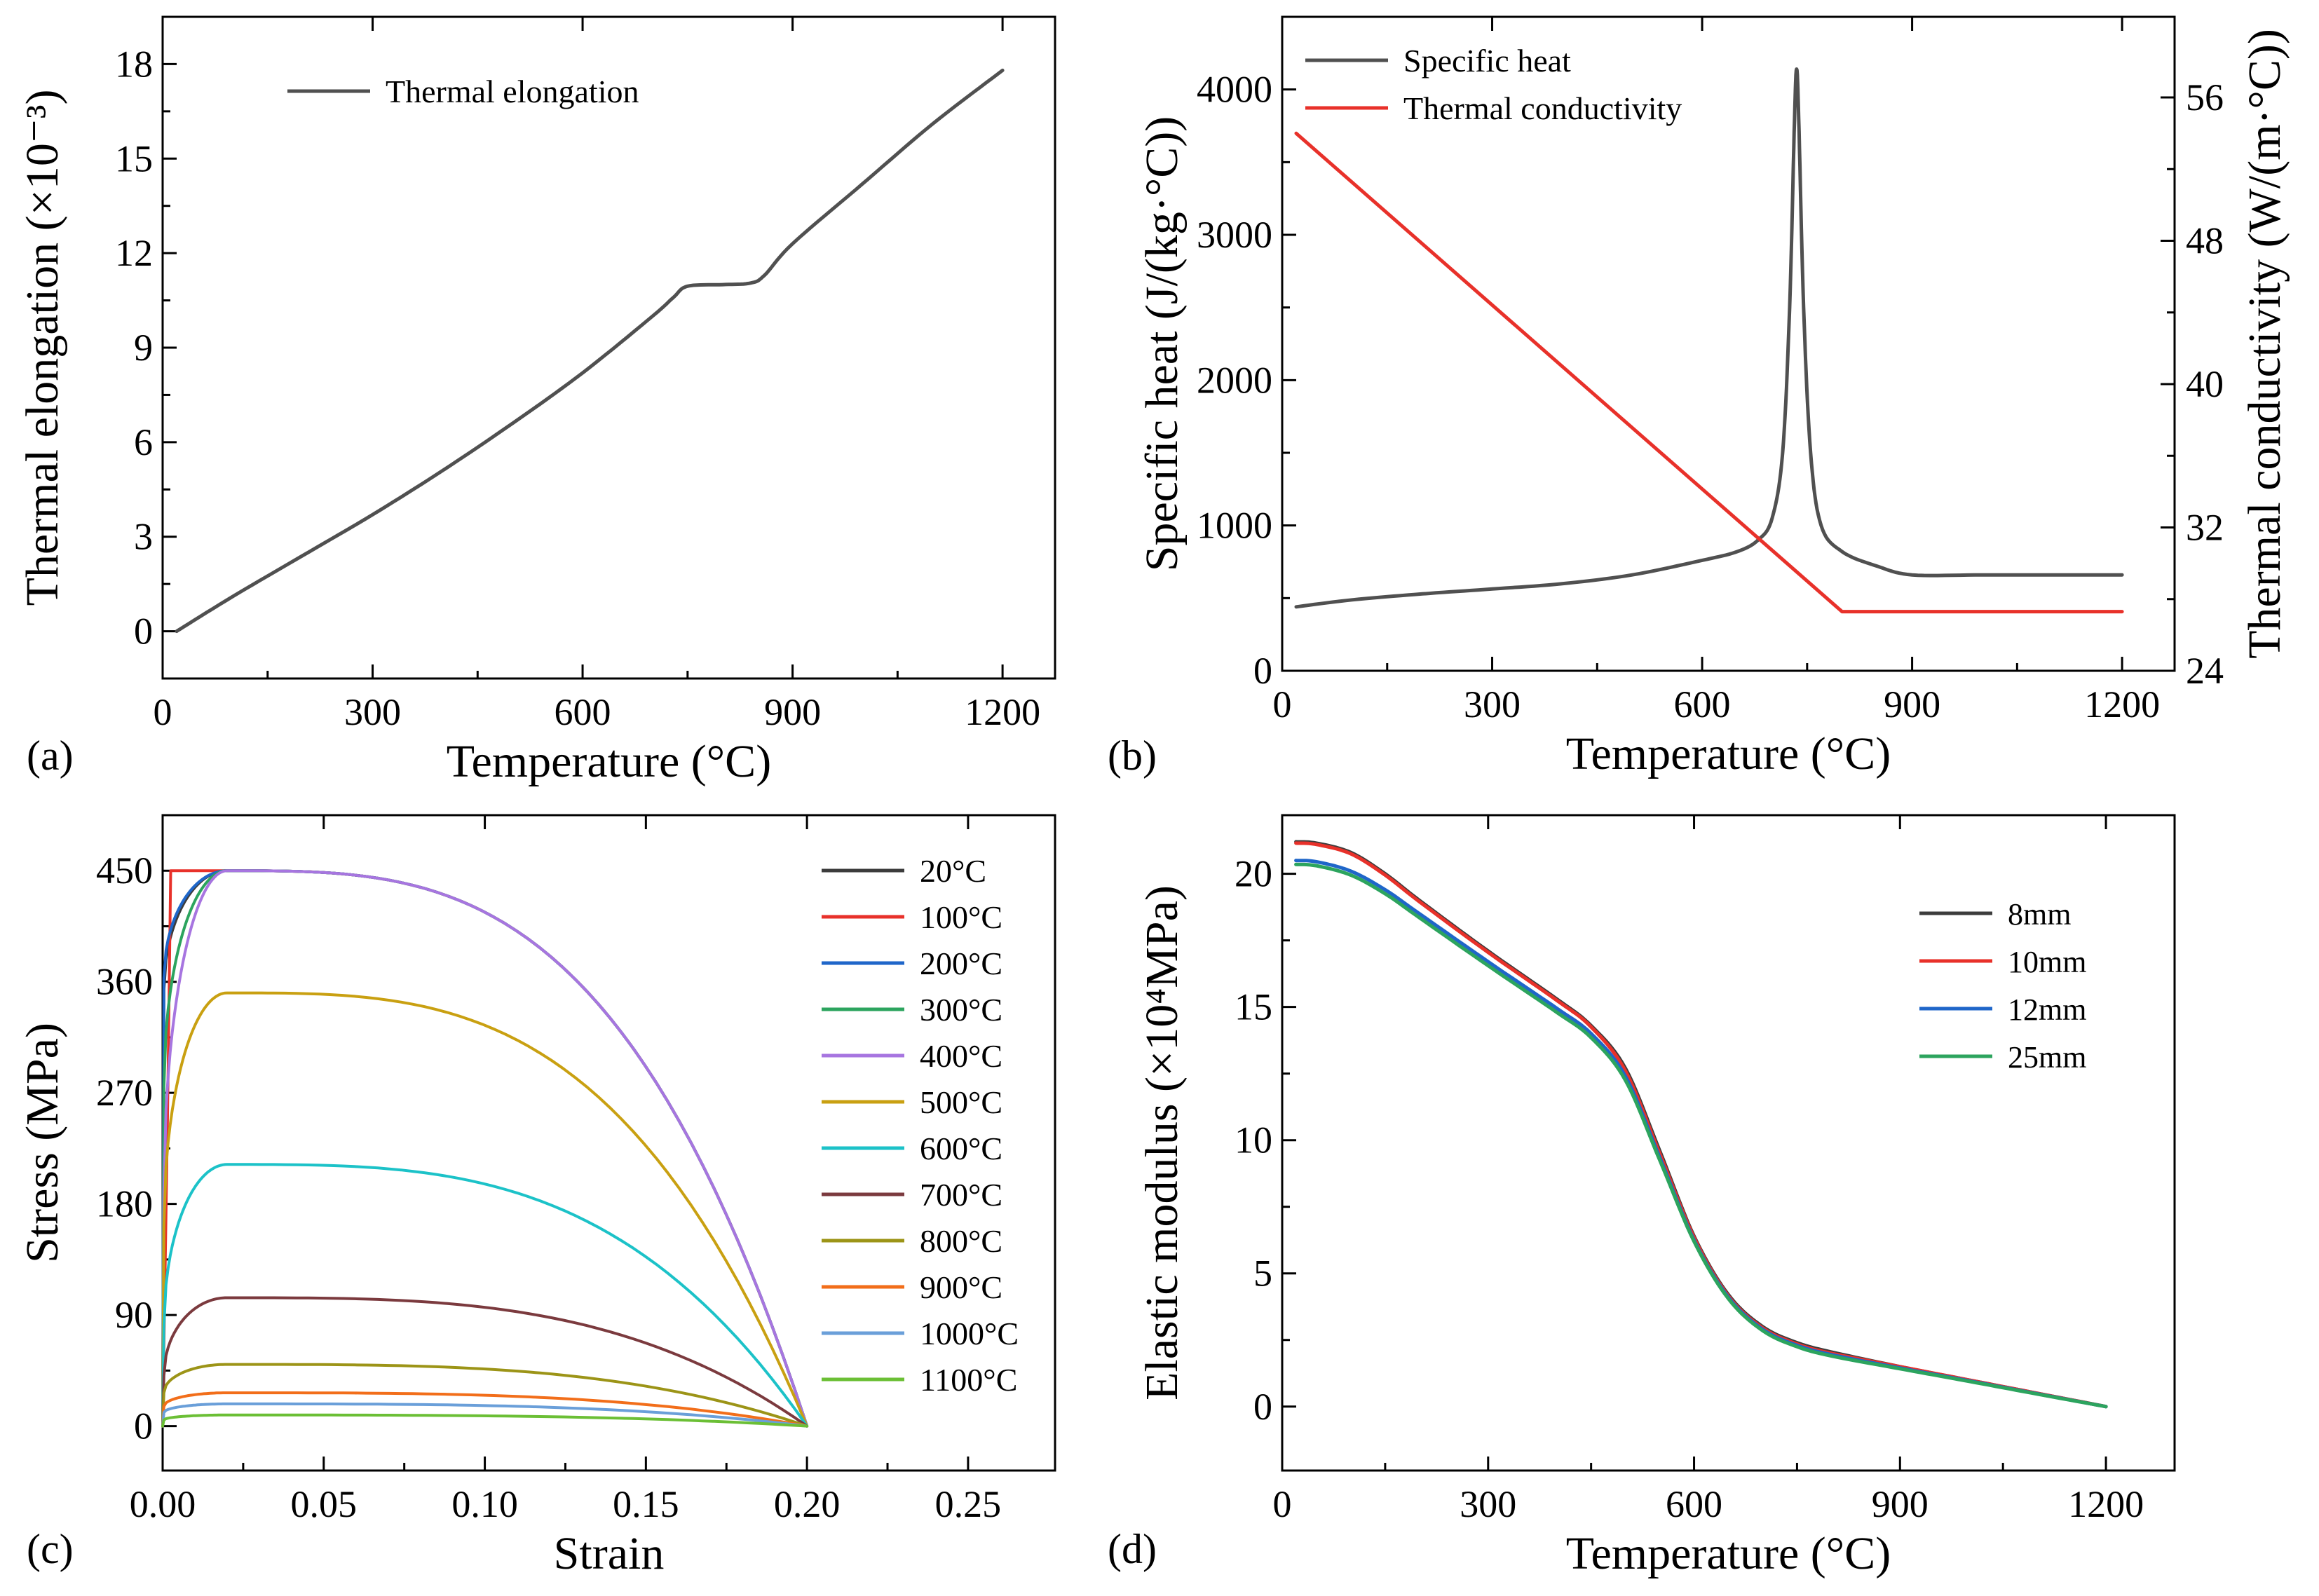  I want to click on legend-label: 700°C, so click(961, 1195).